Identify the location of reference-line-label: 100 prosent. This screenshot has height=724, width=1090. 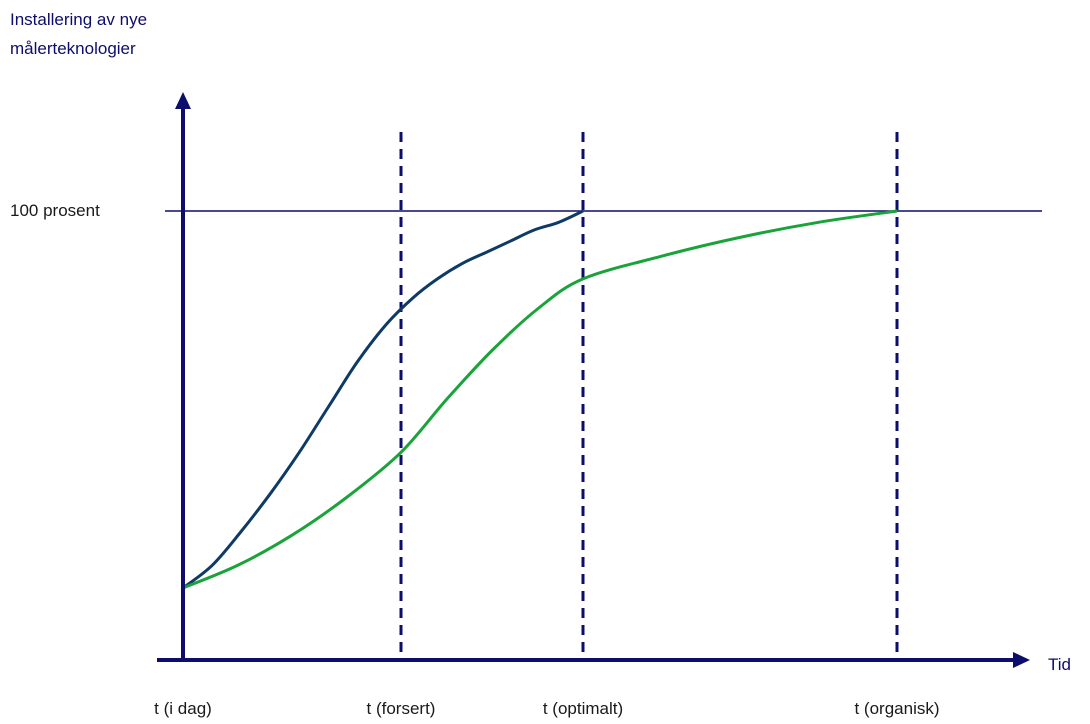
(55, 210).